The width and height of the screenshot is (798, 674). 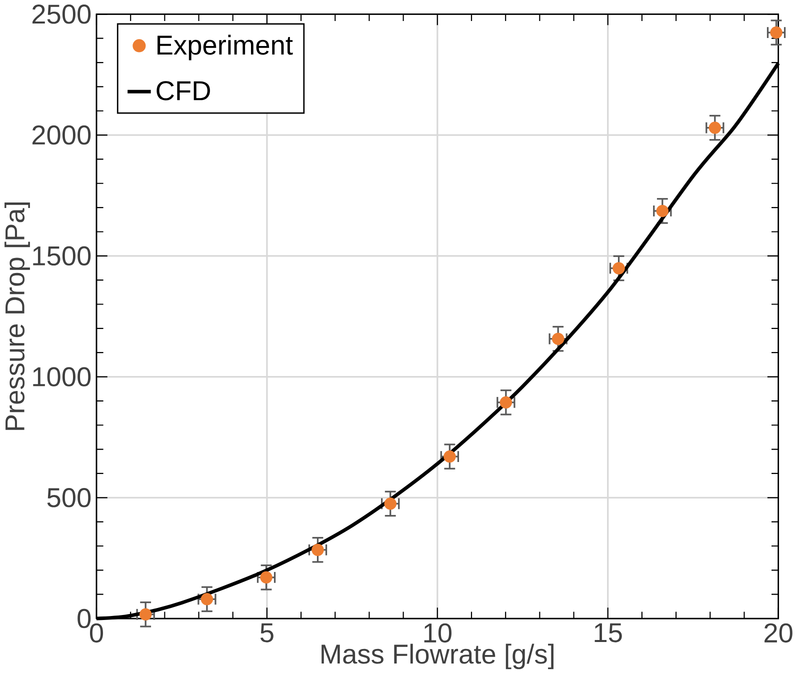 What do you see at coordinates (61, 135) in the screenshot?
I see `y-tick-label: 2000` at bounding box center [61, 135].